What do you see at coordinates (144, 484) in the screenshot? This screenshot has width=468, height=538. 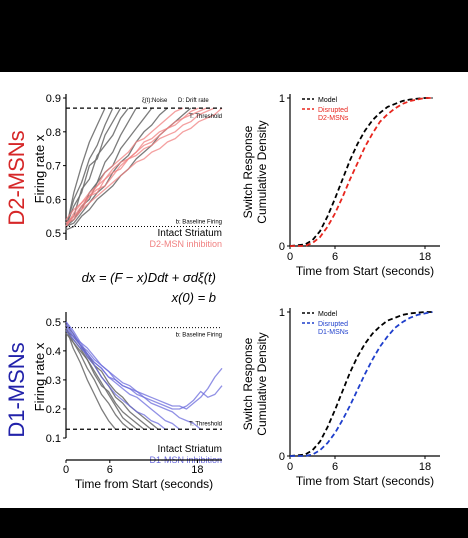 I see `d1-traces-x-label: Time from Start (seconds)` at bounding box center [144, 484].